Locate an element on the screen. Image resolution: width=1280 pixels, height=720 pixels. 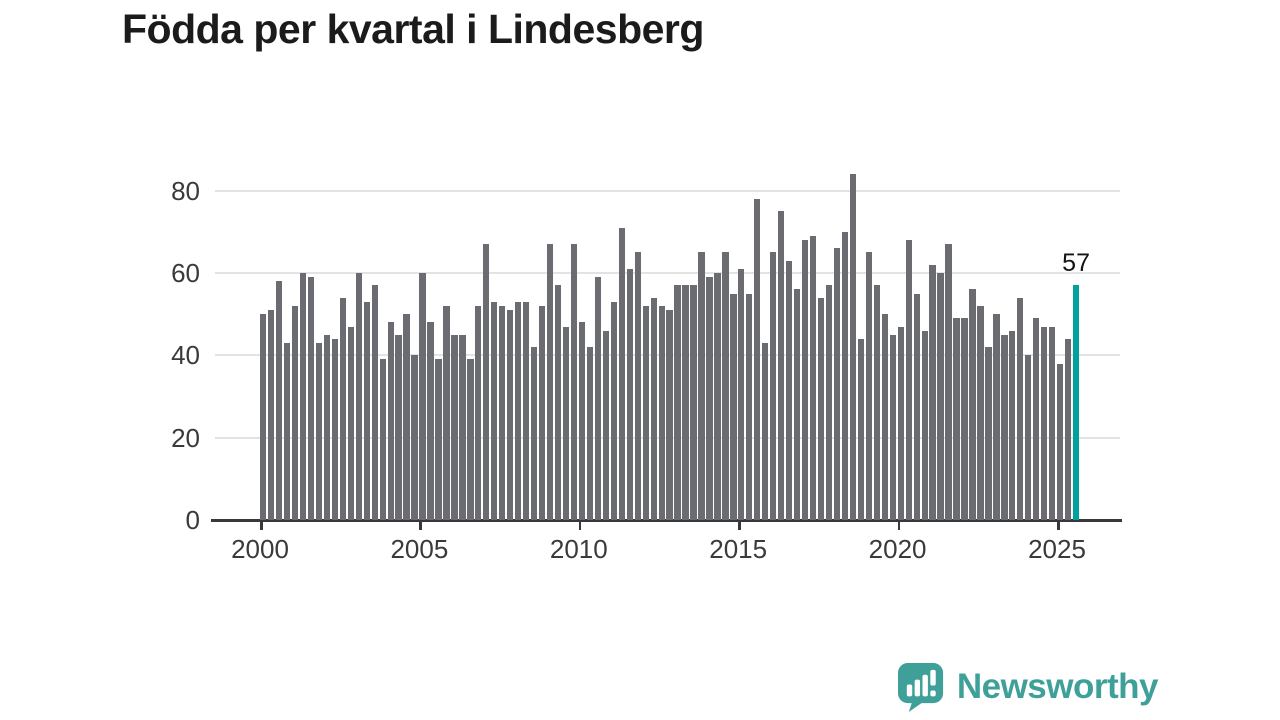
y-tick-label-80: 80 is located at coordinates (185, 190).